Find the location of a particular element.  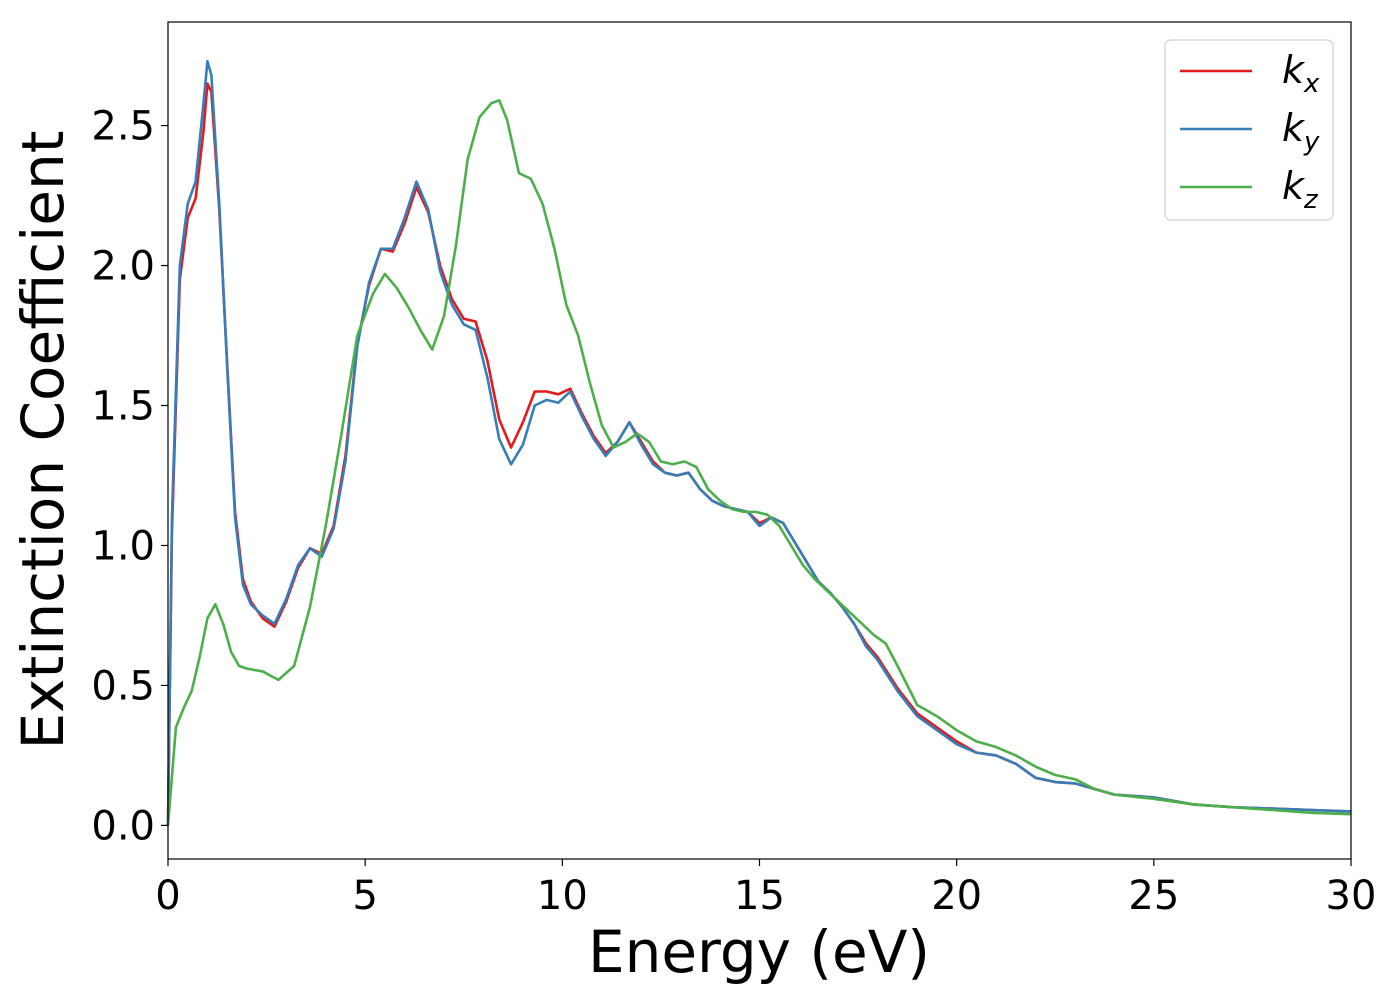

x-tick-label: 10 is located at coordinates (562, 896).